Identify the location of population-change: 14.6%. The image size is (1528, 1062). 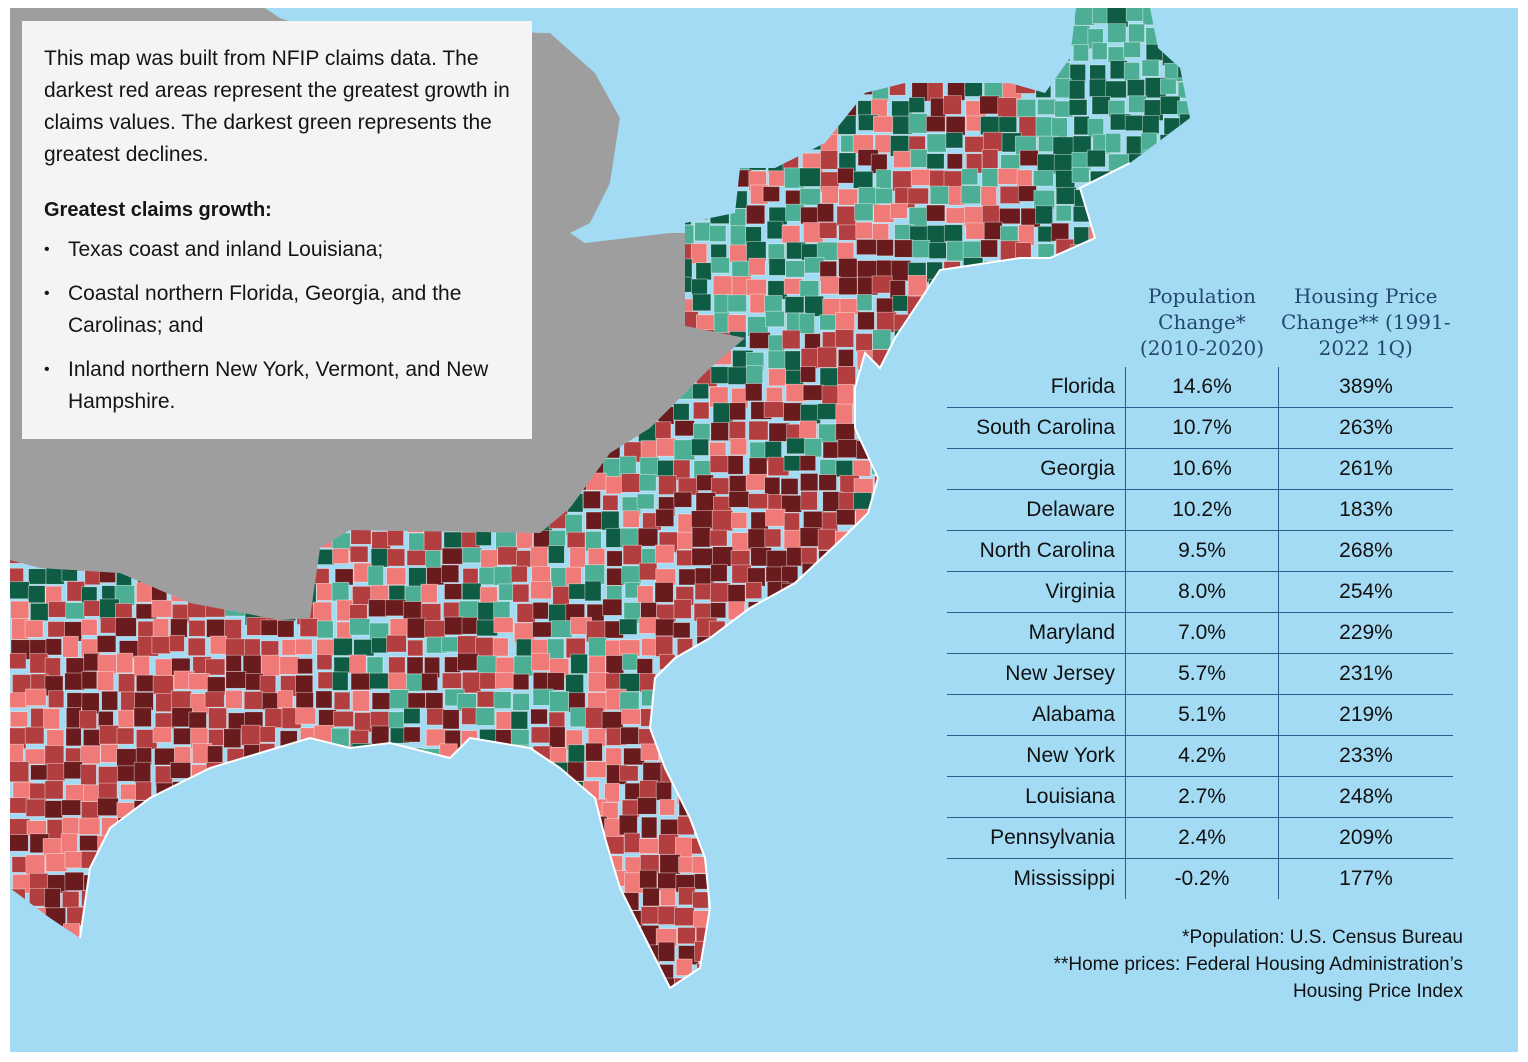
(1202, 387).